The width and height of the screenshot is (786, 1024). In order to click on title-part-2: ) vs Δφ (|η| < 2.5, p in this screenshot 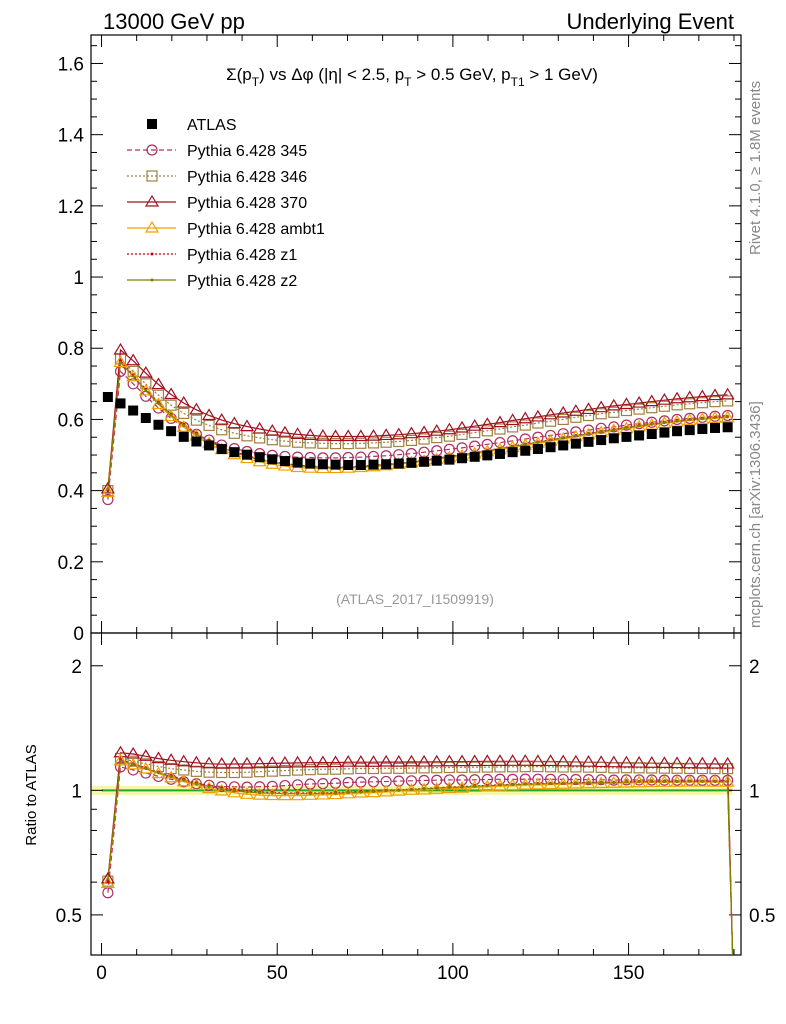, I will do `click(331, 74)`.